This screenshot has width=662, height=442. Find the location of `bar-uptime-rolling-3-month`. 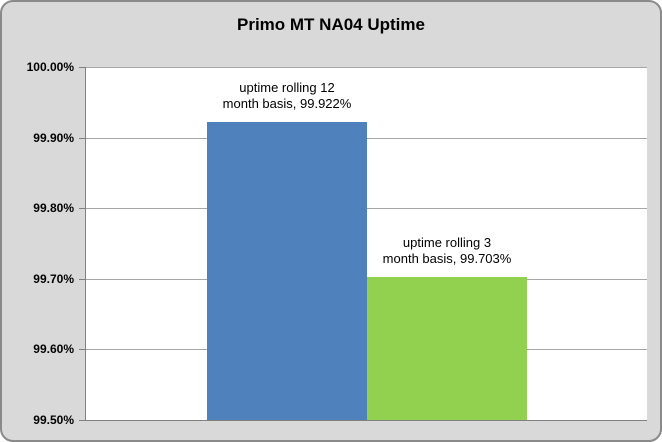

bar-uptime-rolling-3-month is located at coordinates (447, 348).